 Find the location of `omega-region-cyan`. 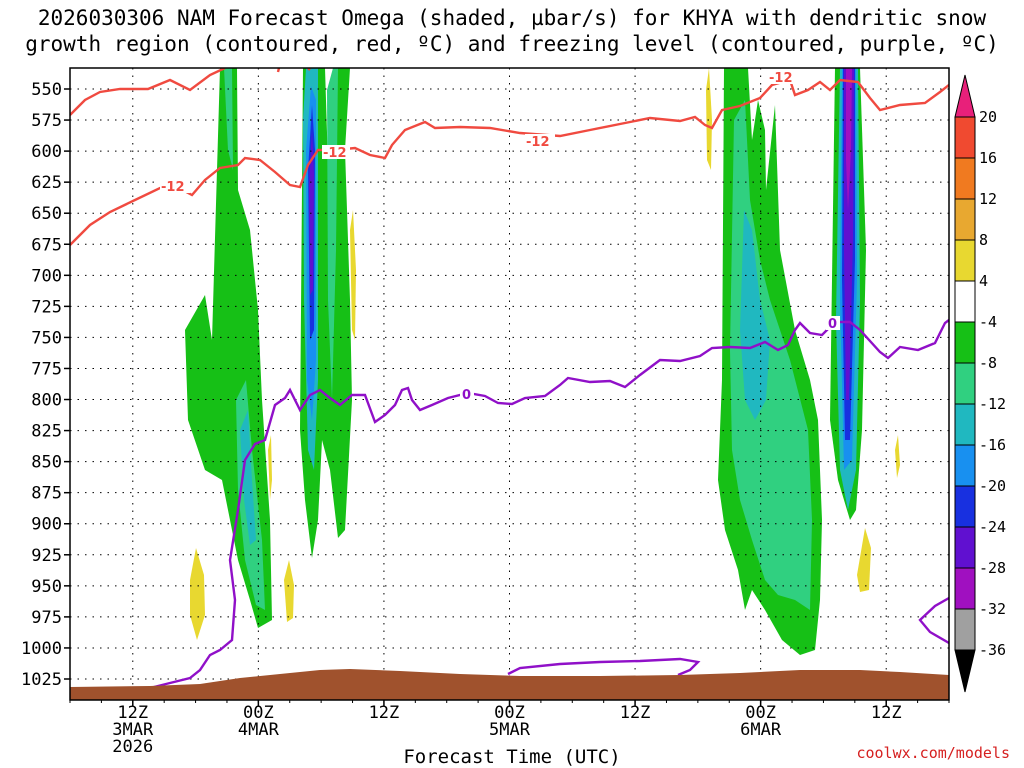

omega-region-cyan is located at coordinates (228, 119).